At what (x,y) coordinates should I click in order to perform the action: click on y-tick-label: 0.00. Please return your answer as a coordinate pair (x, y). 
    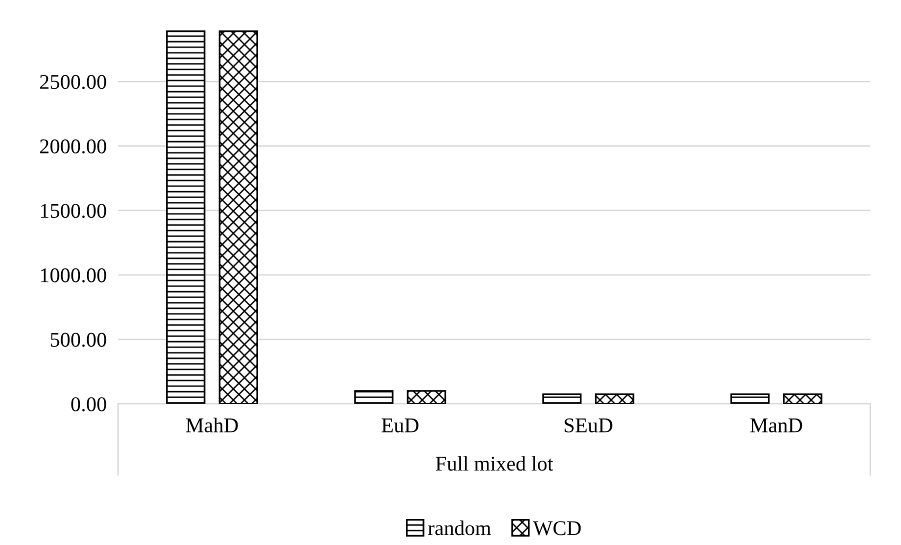
    Looking at the image, I should click on (88, 404).